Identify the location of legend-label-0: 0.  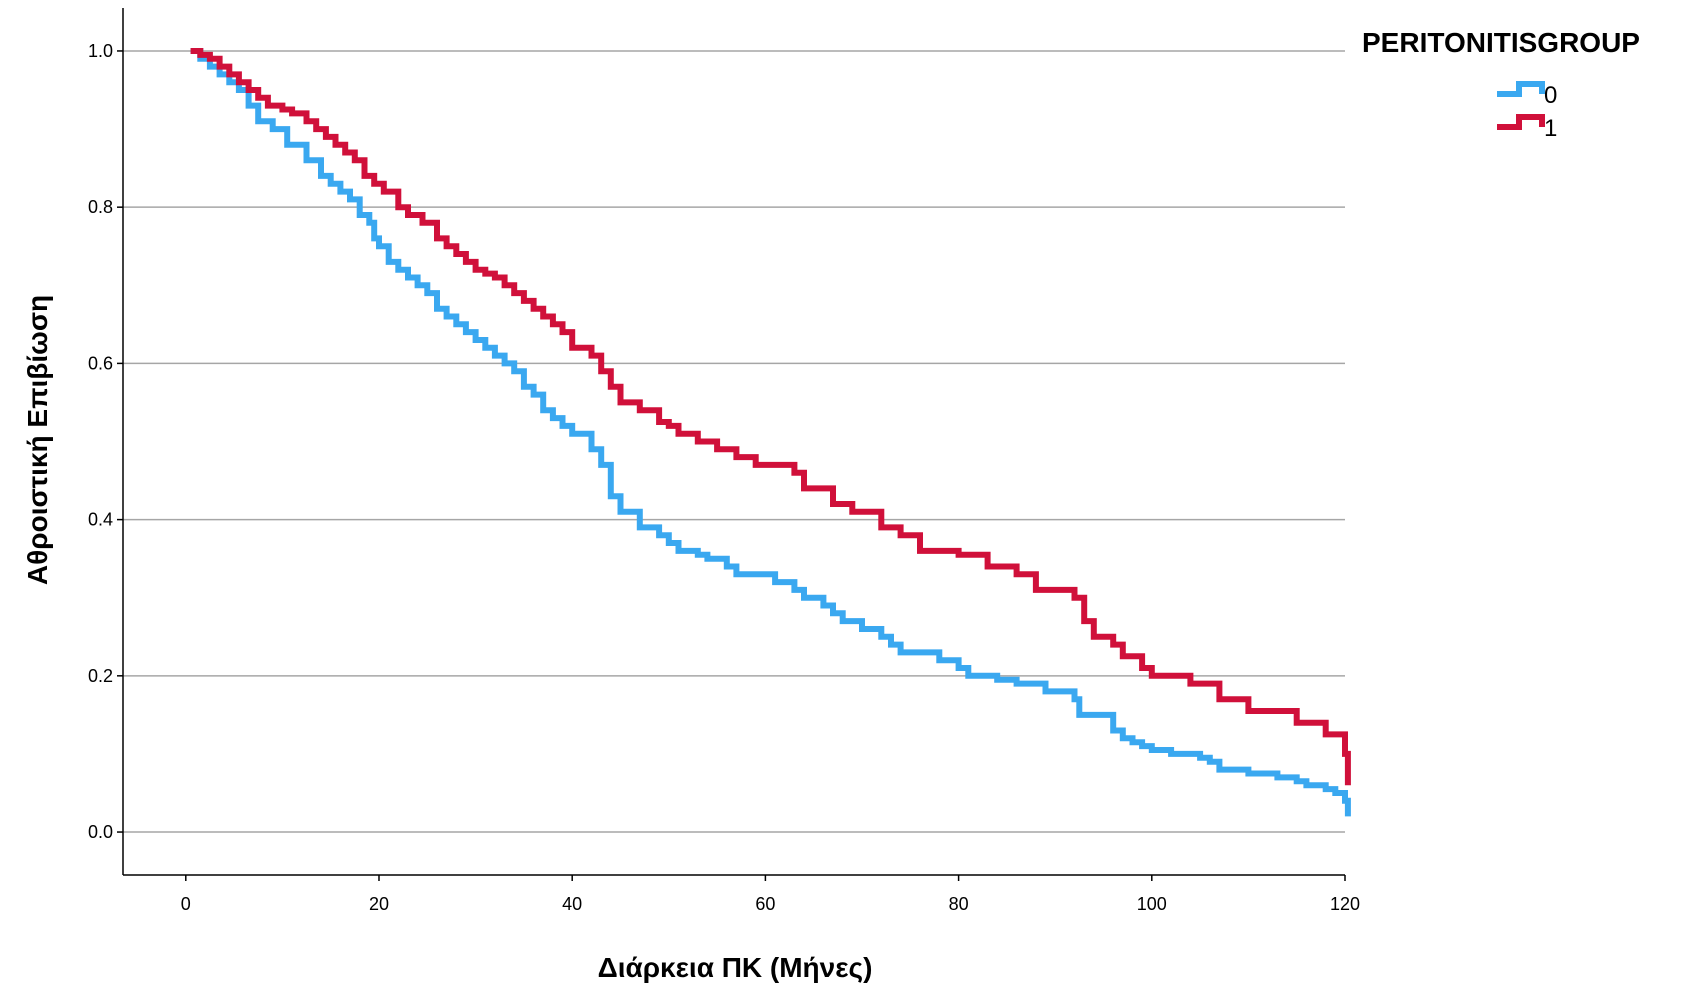
(1550, 95).